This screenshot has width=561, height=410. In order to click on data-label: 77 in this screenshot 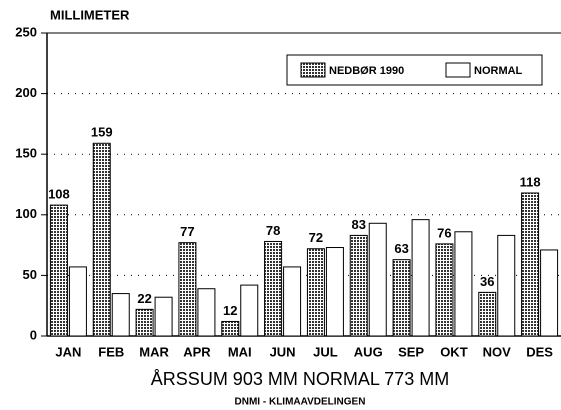, I will do `click(187, 231)`.